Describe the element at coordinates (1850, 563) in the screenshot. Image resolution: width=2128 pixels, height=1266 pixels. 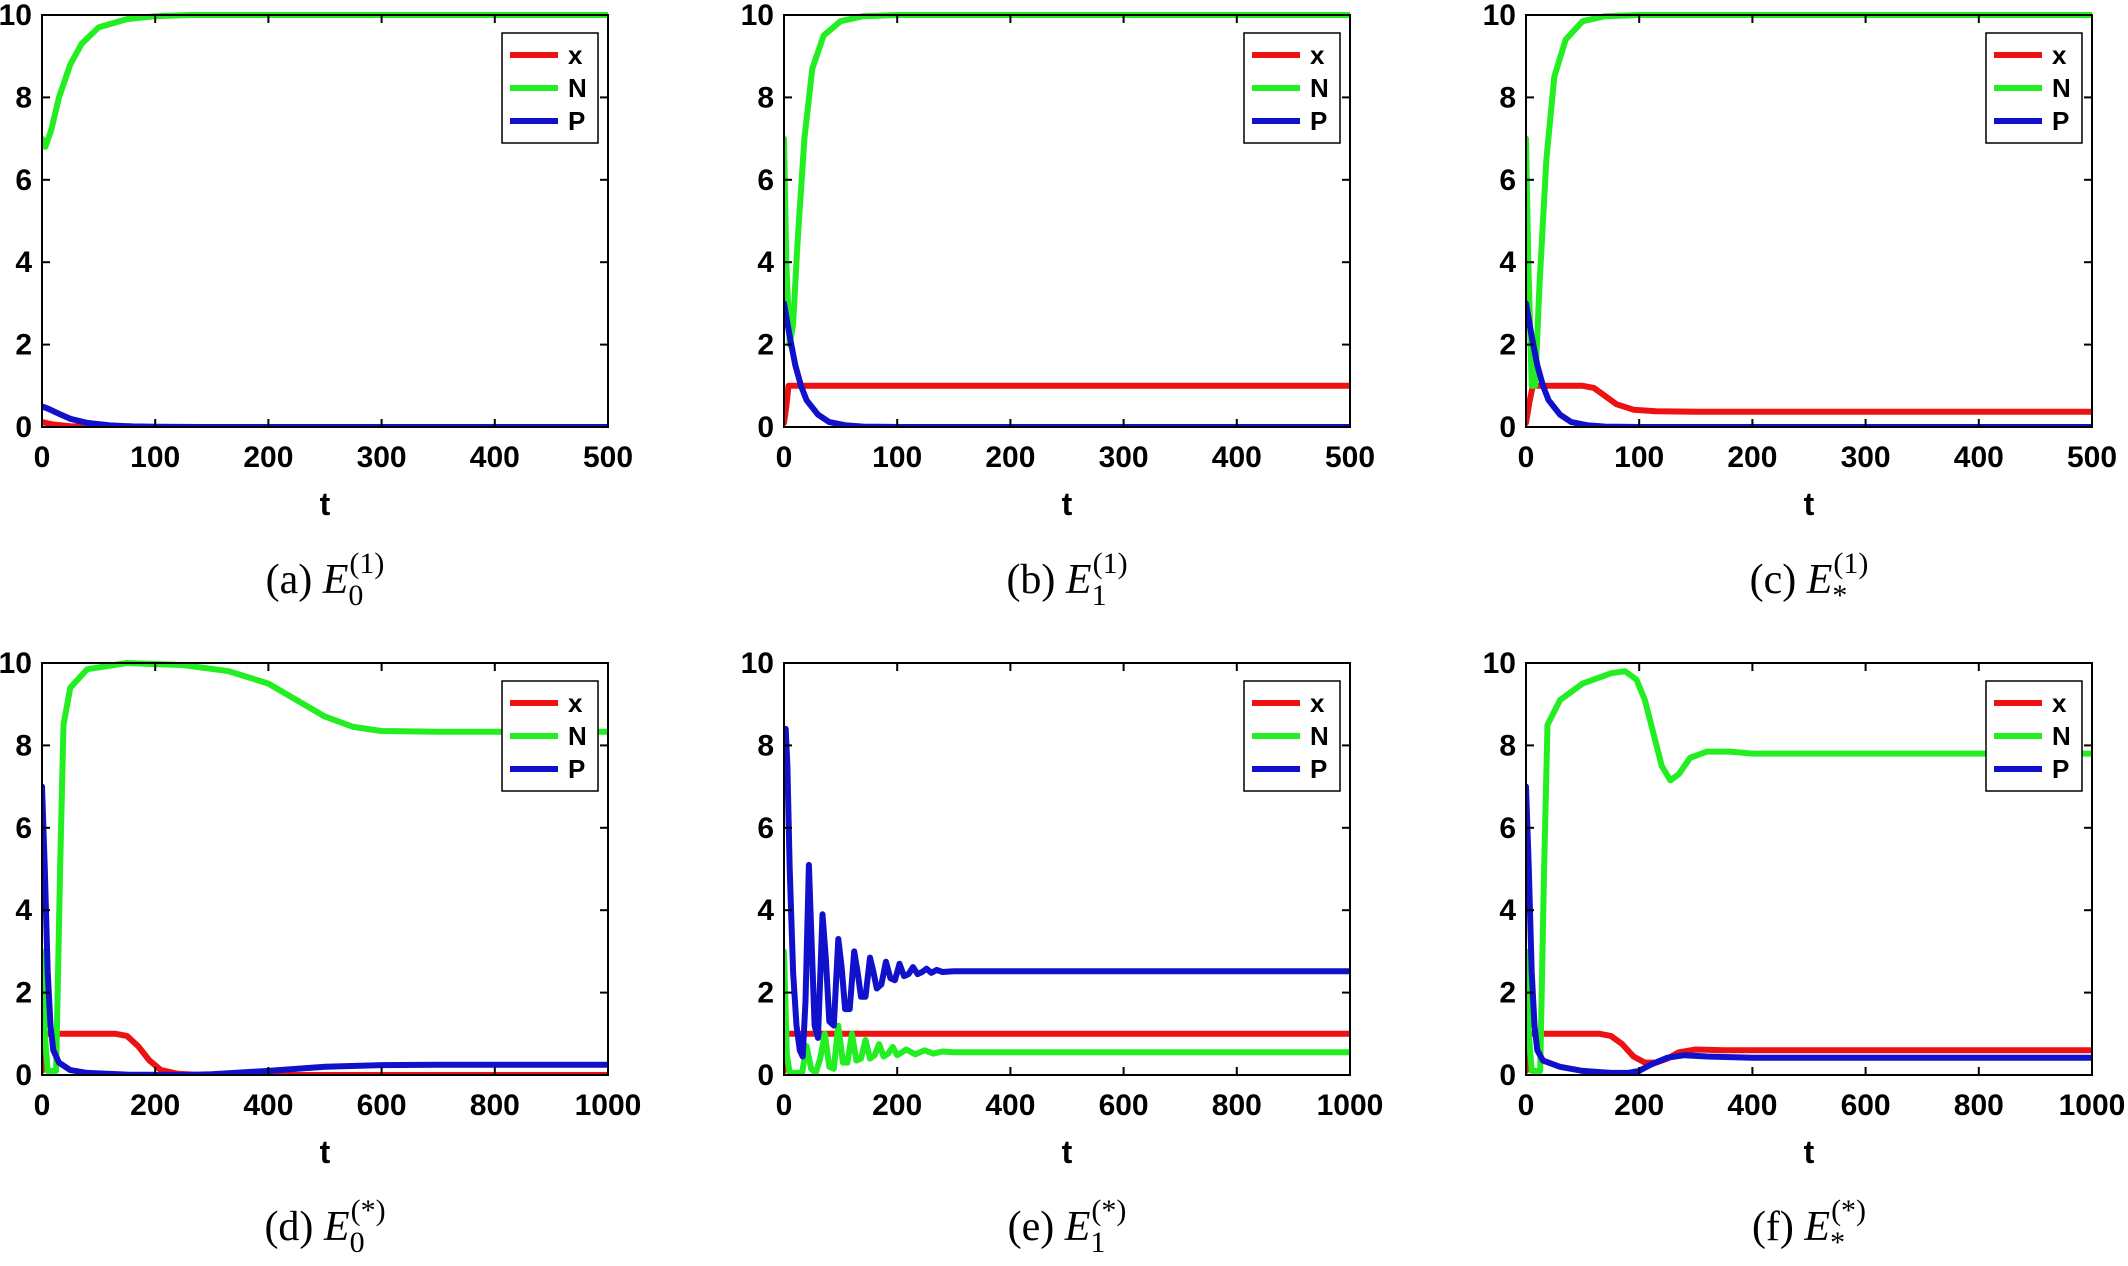
I see `caption-superscript: (1)` at that location.